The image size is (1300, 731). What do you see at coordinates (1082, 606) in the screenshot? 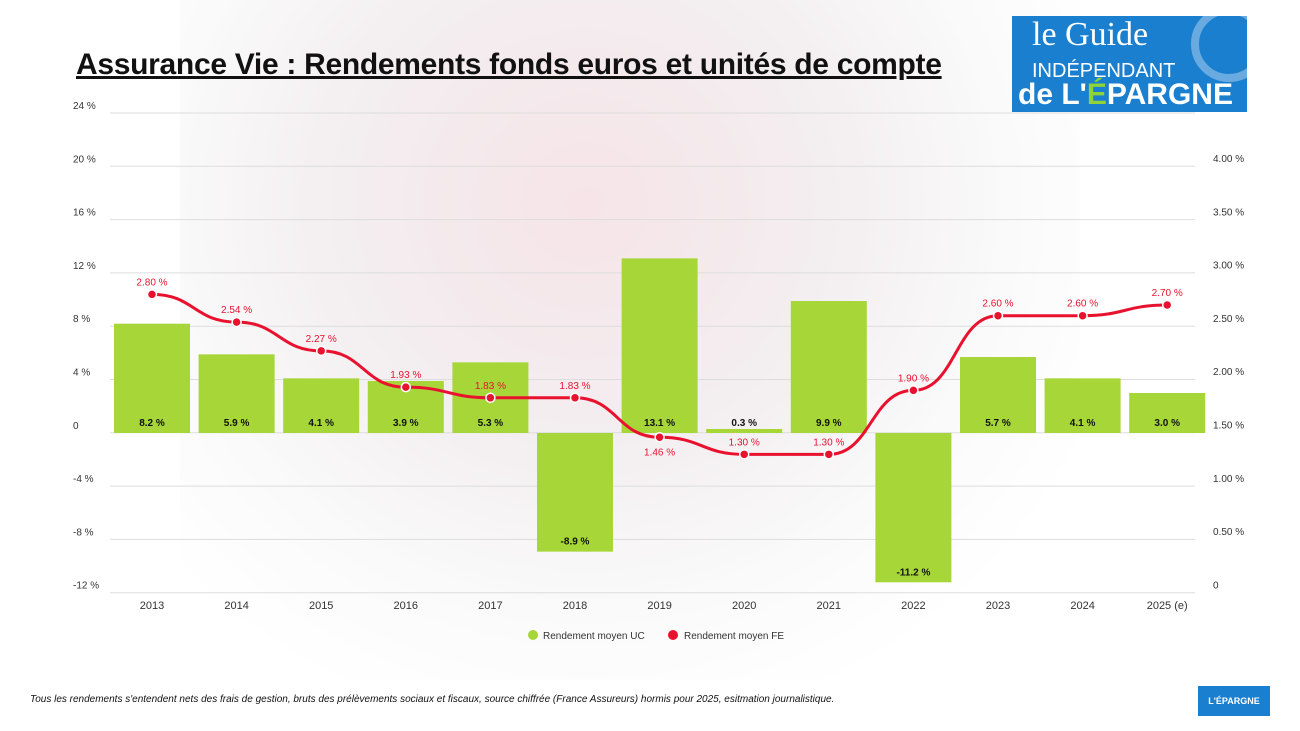
I see `x-tick-label: 2024` at bounding box center [1082, 606].